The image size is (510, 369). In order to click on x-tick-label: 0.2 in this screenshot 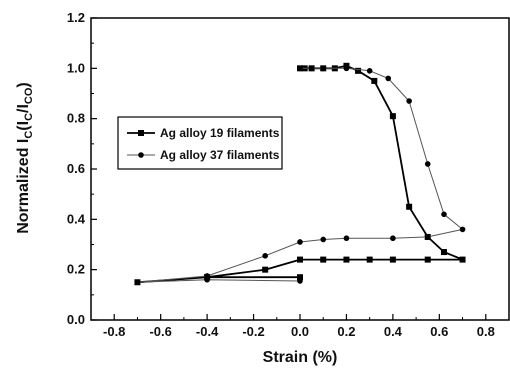, I will do `click(346, 331)`.